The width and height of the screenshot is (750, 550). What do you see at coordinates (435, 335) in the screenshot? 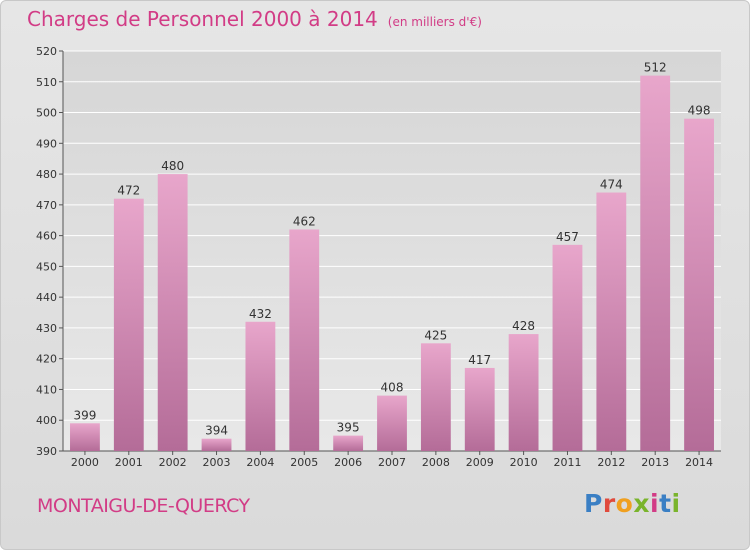
I see `data-label: 425` at bounding box center [435, 335].